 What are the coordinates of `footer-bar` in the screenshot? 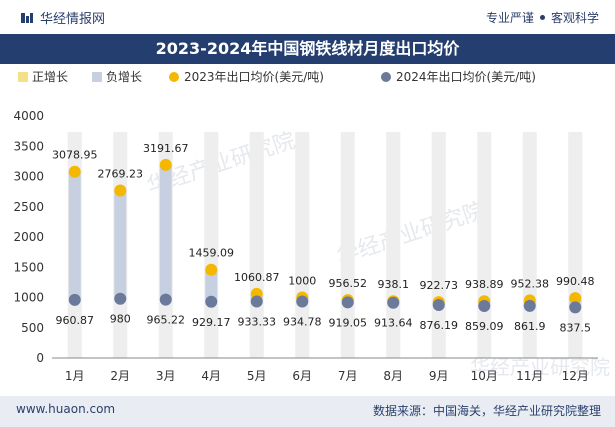 It's located at (307, 411).